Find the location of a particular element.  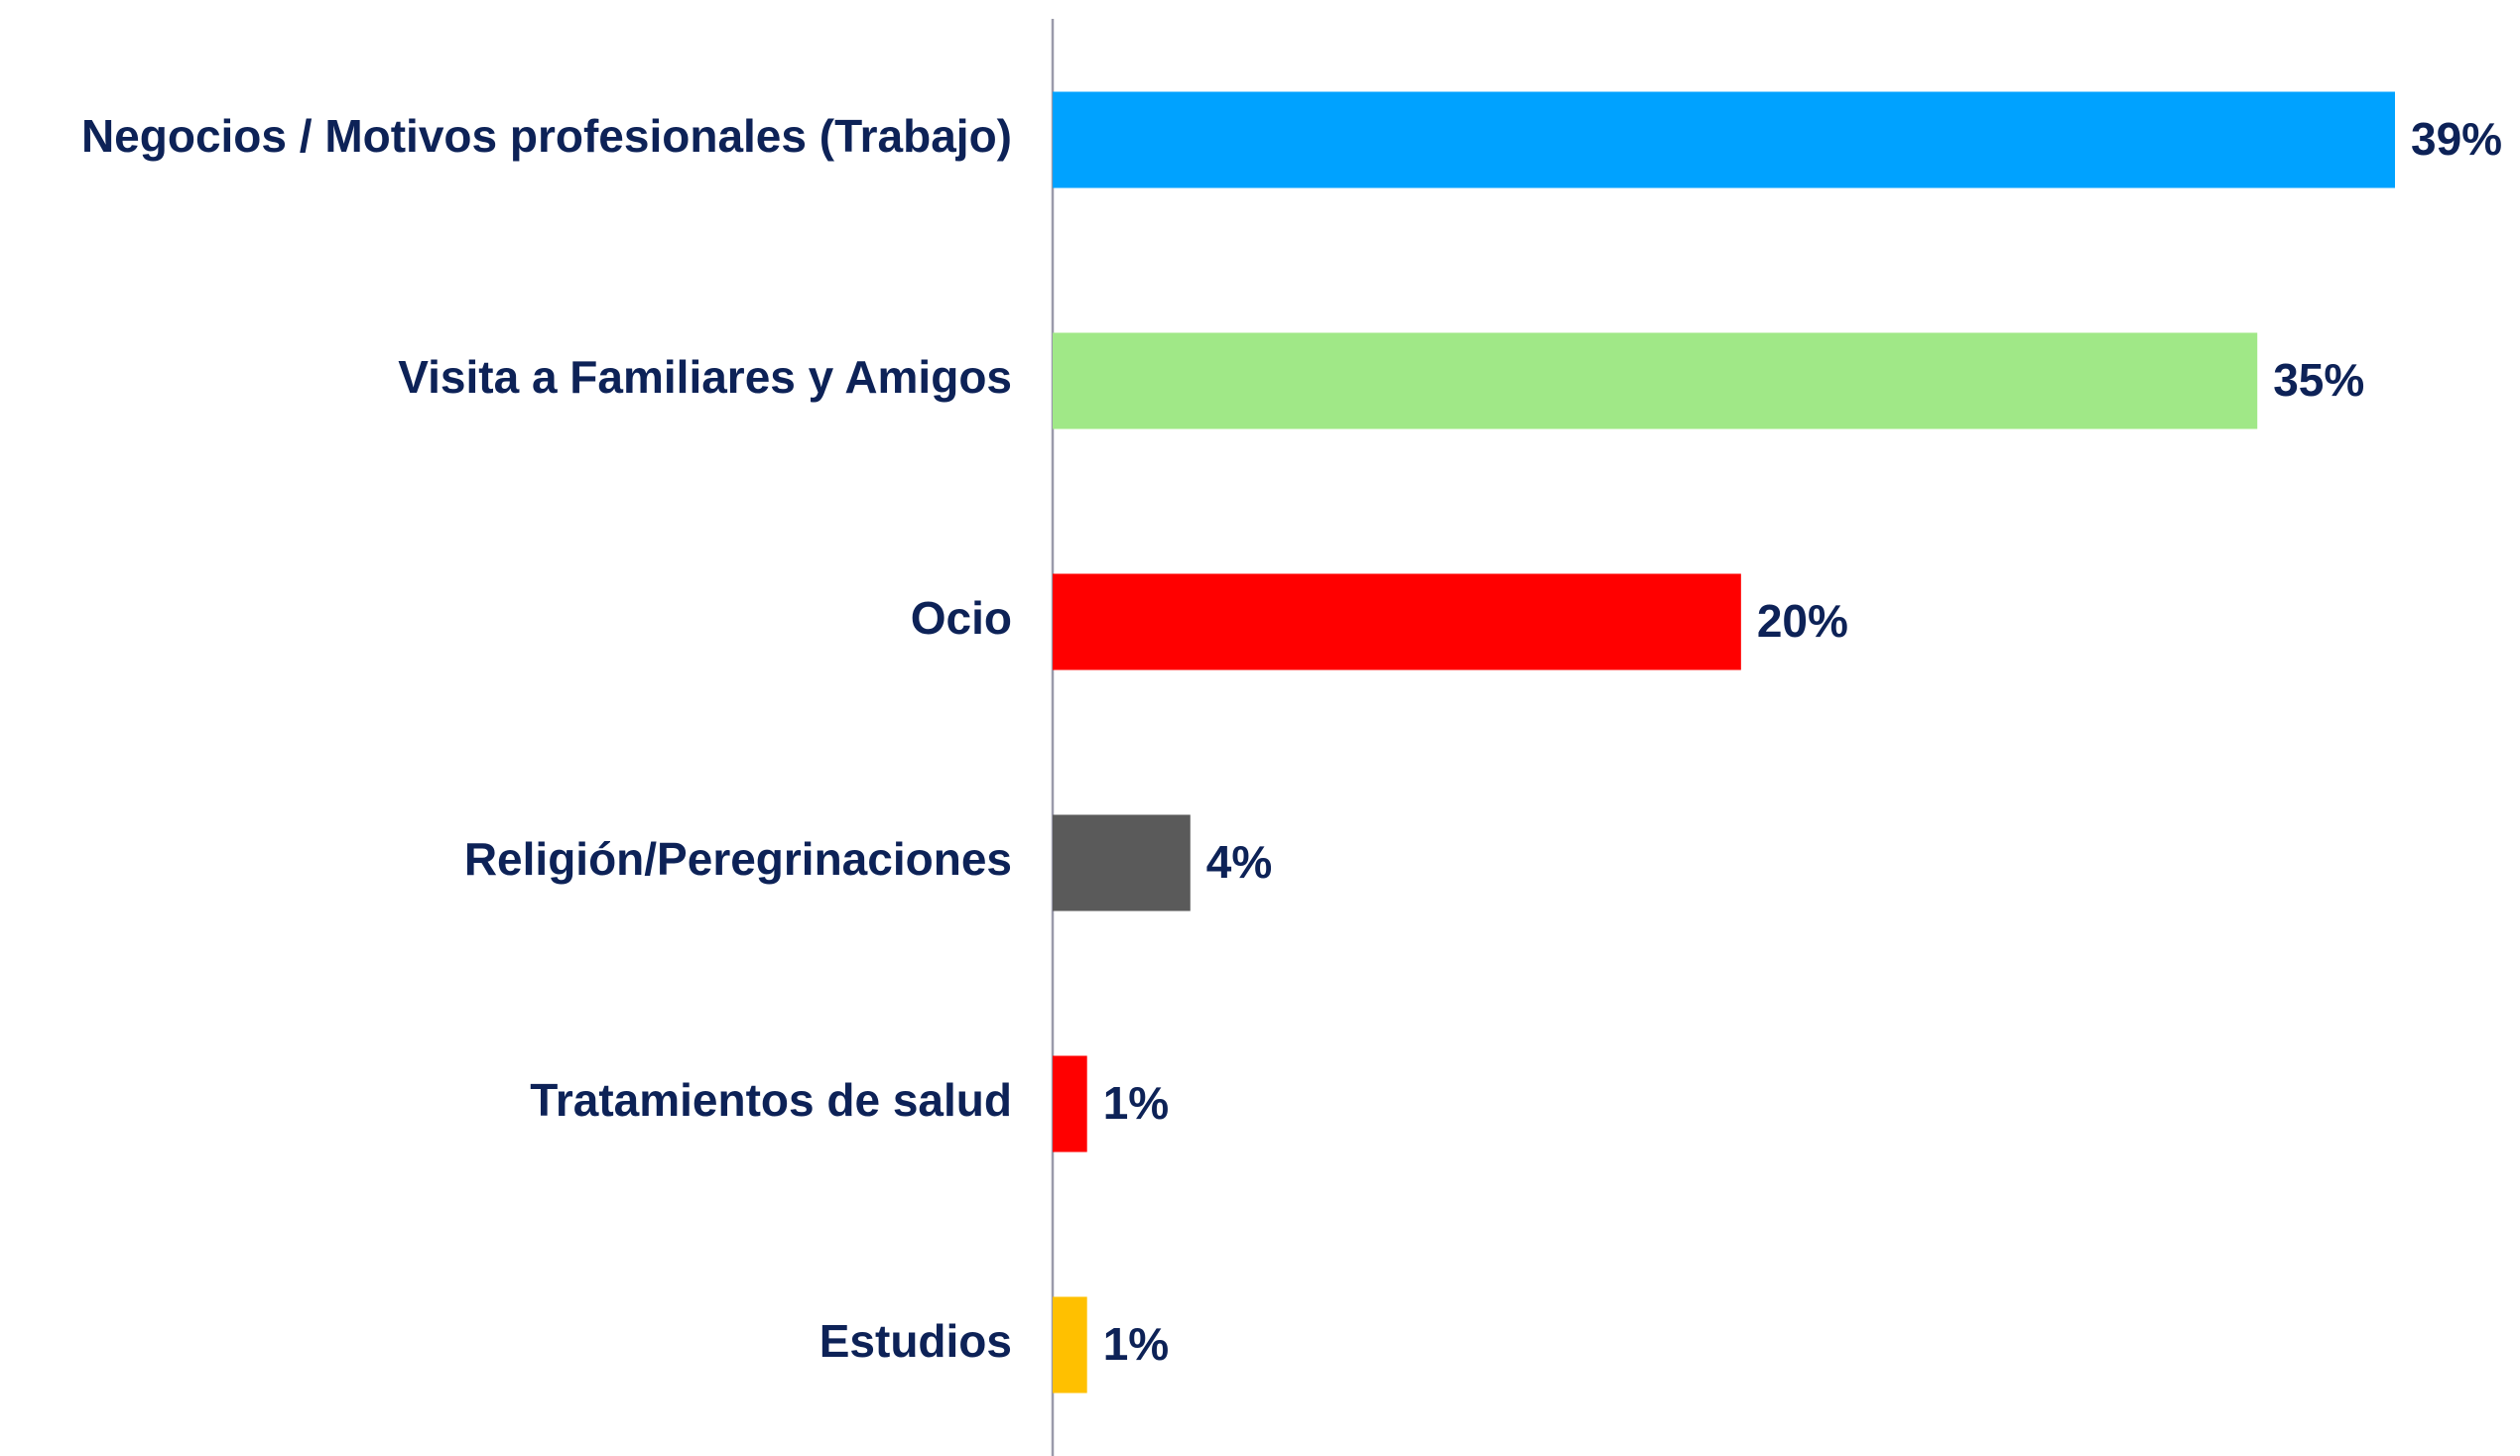

category-label: Ocio is located at coordinates (961, 618).